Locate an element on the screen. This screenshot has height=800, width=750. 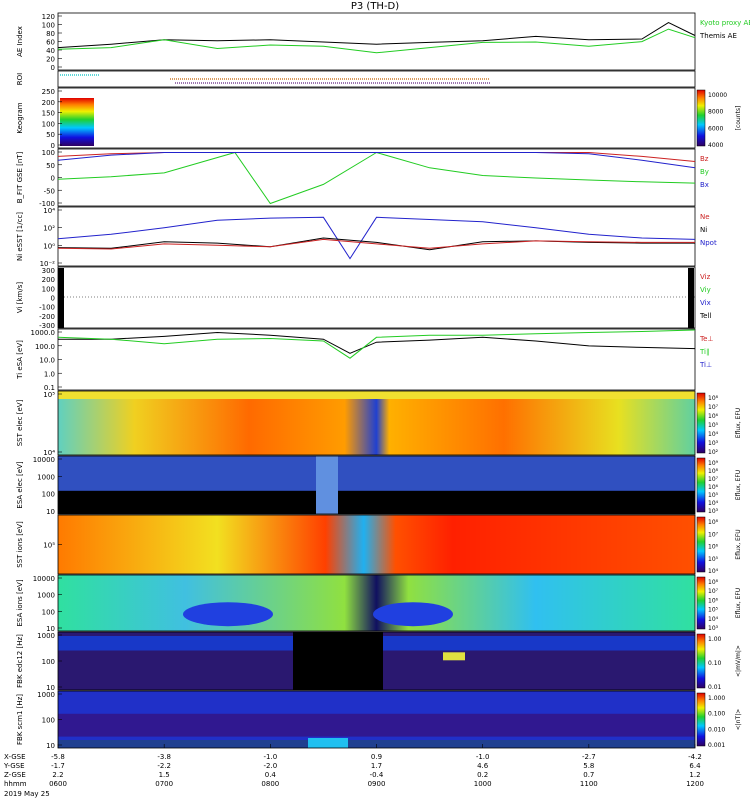
sst-e-colorbar-tick: 10² is located at coordinates (713, 452).